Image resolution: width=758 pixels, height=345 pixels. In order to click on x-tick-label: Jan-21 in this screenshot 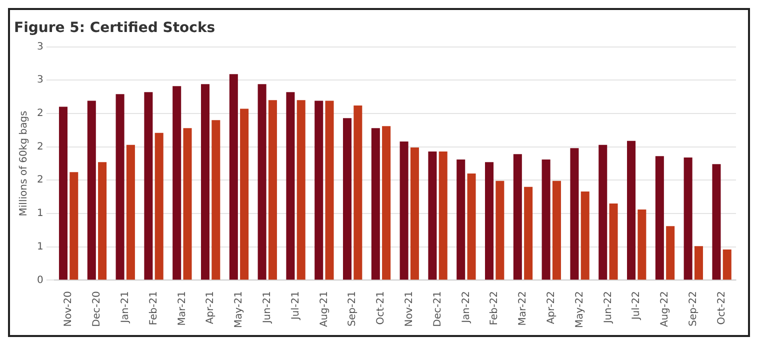, I will do `click(125, 307)`.